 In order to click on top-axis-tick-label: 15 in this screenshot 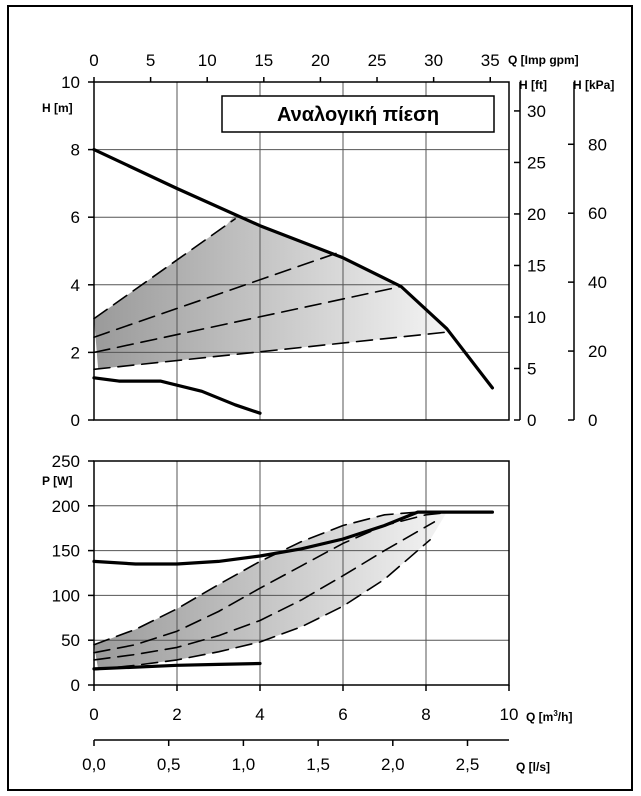, I will do `click(263, 60)`.